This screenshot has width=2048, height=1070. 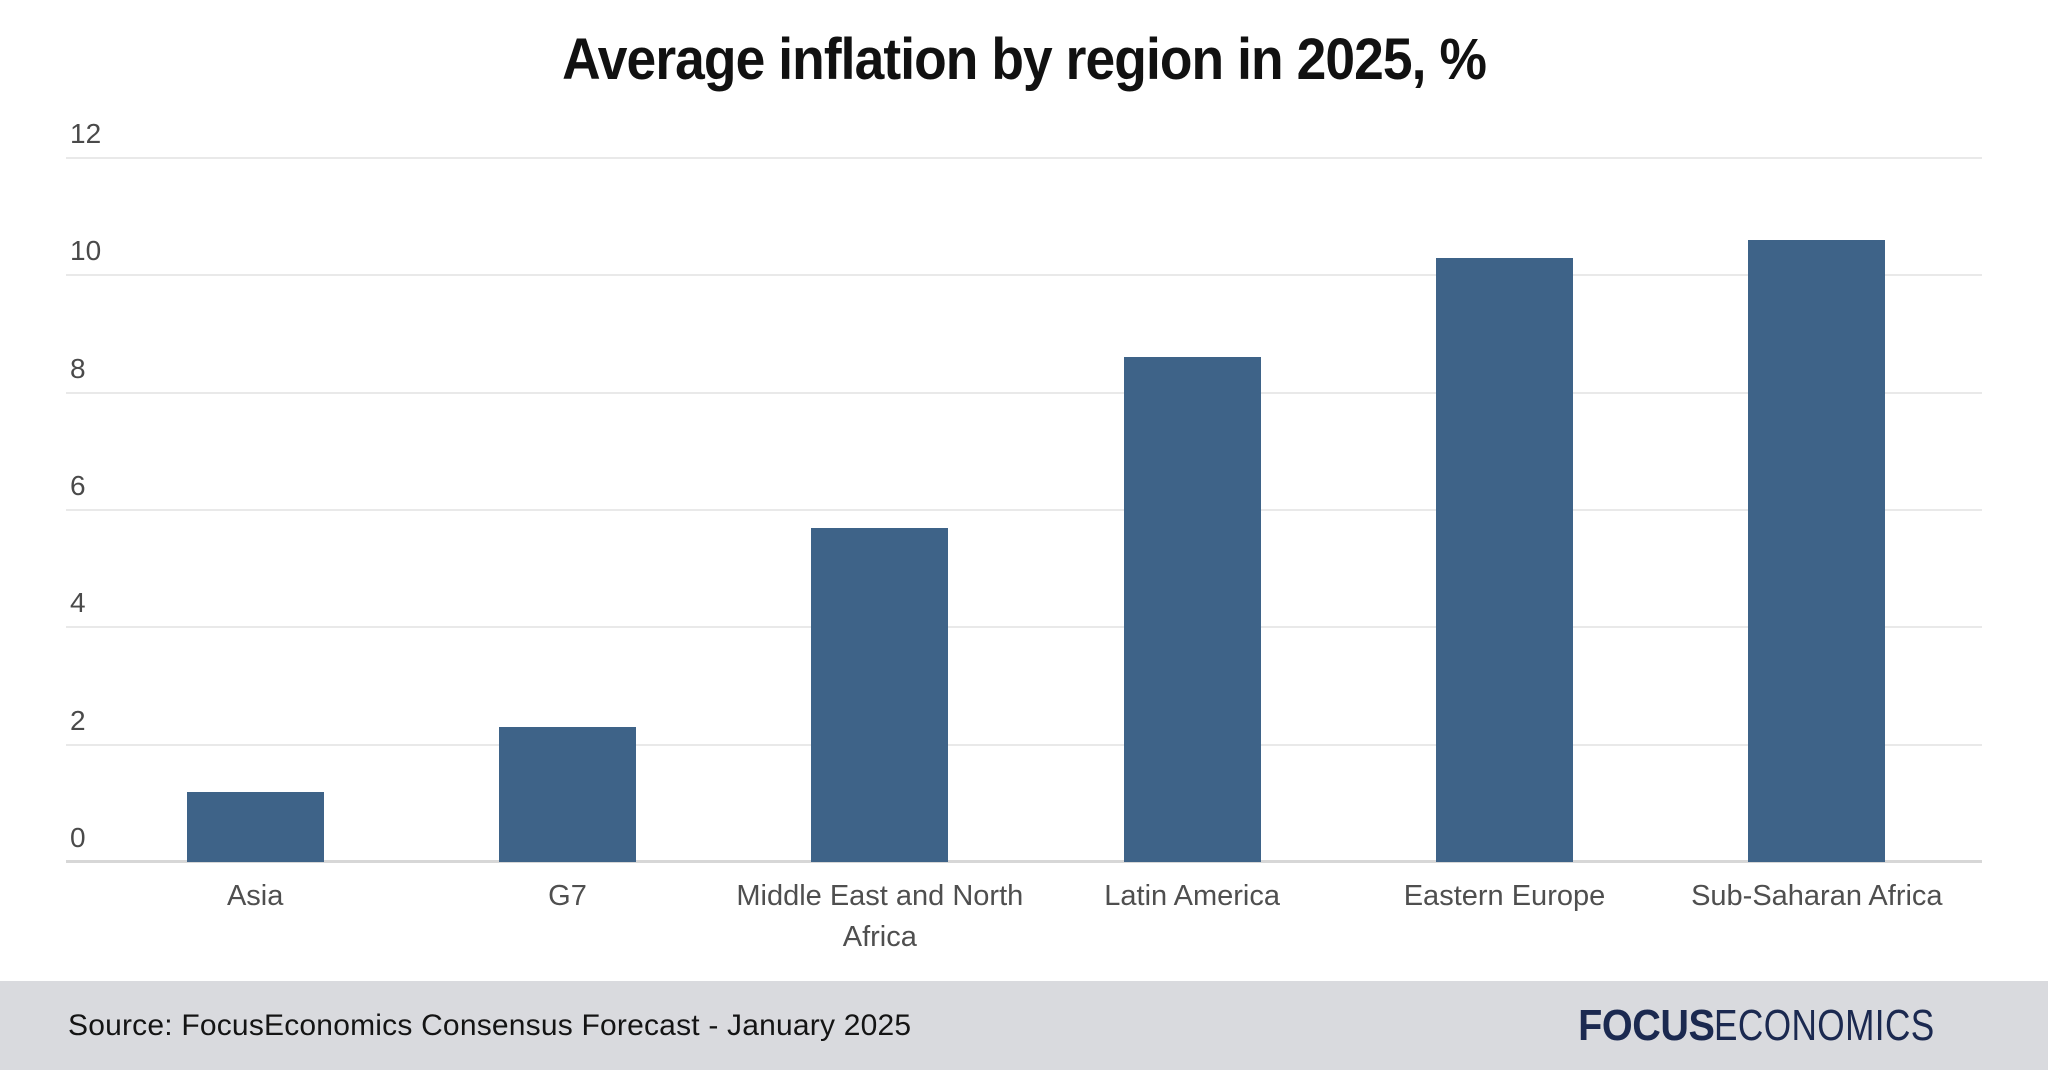 I want to click on y-tick-label-10: 10, so click(x=86, y=251).